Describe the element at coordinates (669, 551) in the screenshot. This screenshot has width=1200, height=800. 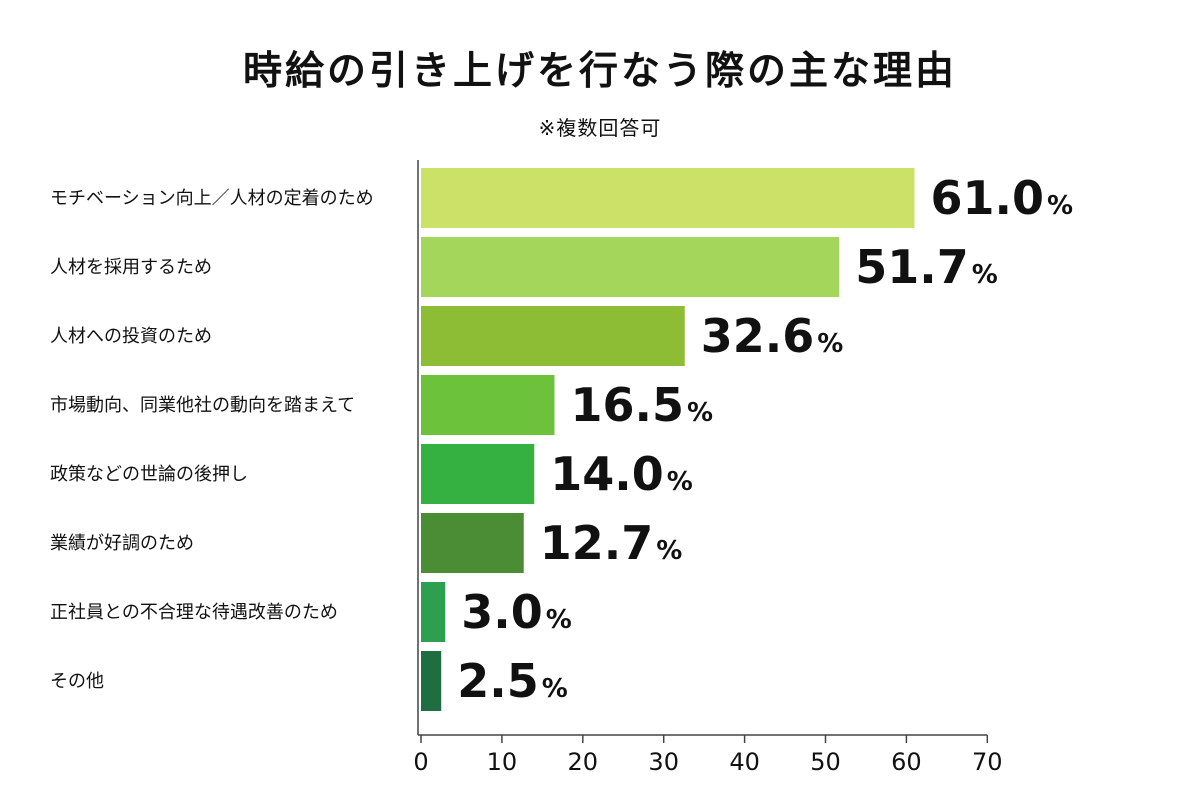
I see `value-unit-5: %` at that location.